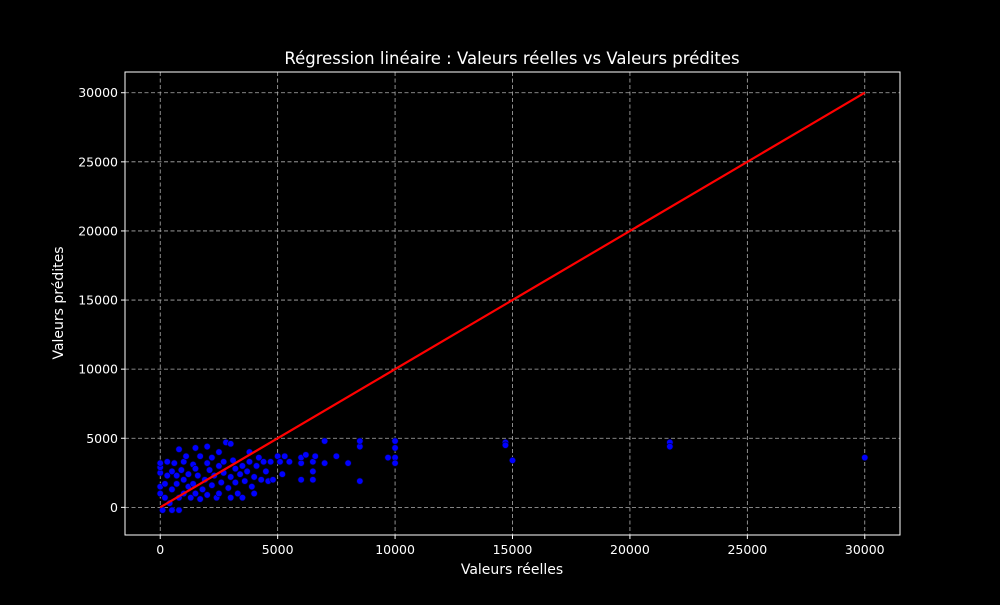 The width and height of the screenshot is (1000, 605). Describe the element at coordinates (747, 549) in the screenshot. I see `x-tick-label: 25000` at that location.